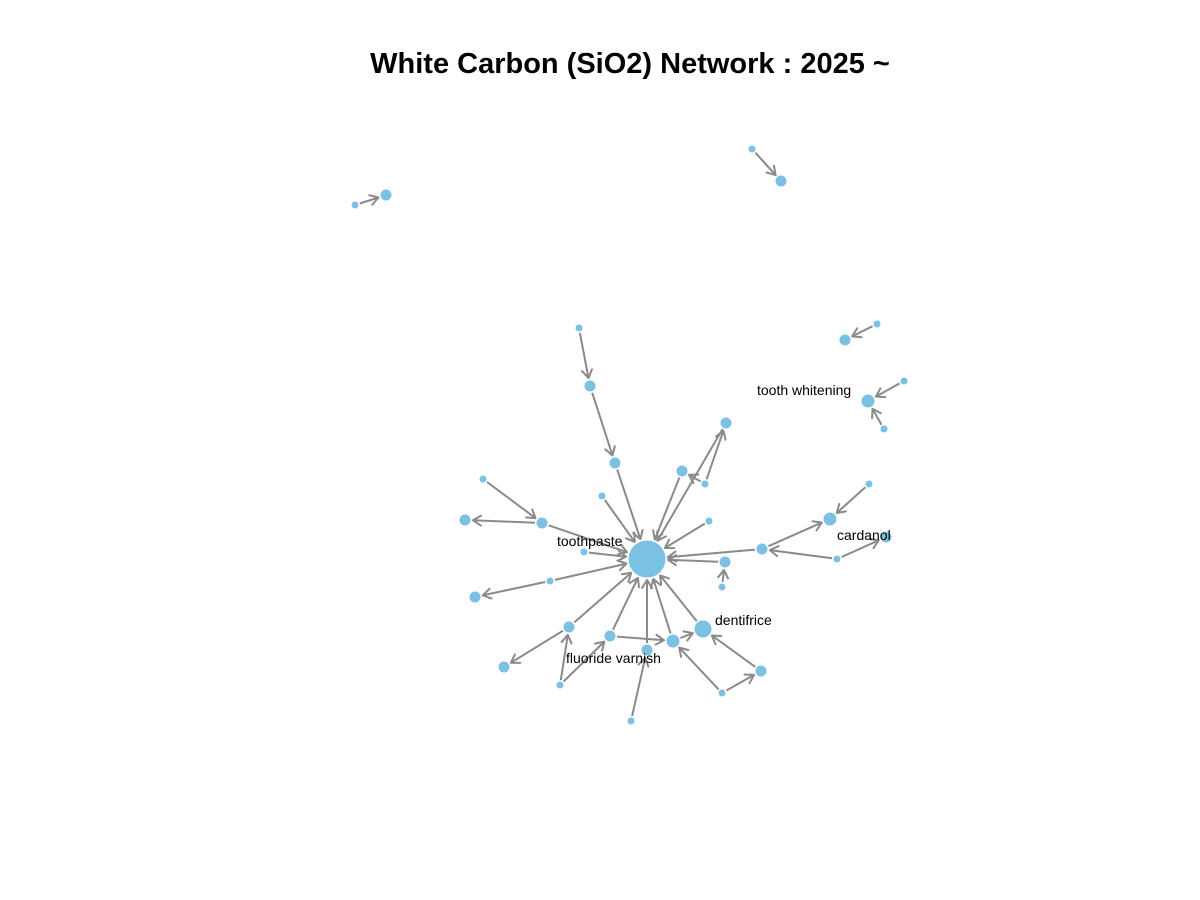 The height and width of the screenshot is (900, 1200). What do you see at coordinates (904, 381) in the screenshot?
I see `node-tw_a` at bounding box center [904, 381].